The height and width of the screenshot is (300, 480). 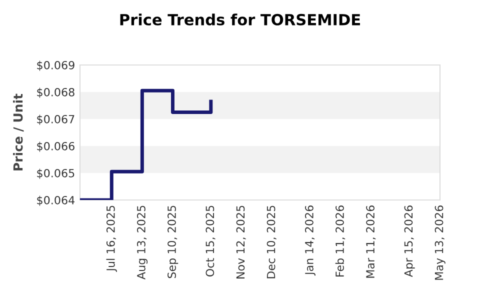 I want to click on x-tick-label: Feb 11, 2026, so click(x=340, y=241).